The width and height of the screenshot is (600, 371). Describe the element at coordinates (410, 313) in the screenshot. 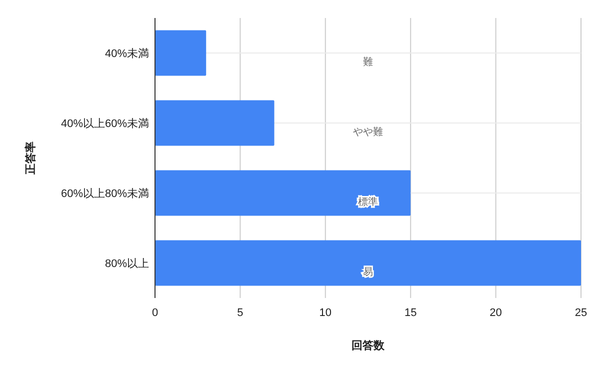

I see `x-tick-label: 15` at that location.